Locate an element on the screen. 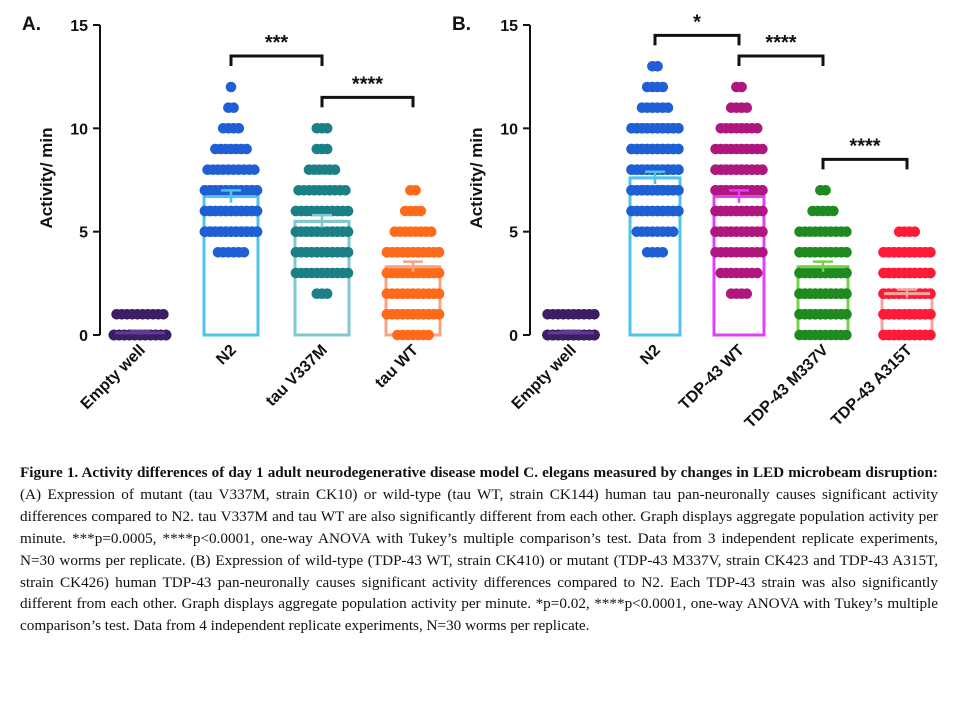 The image size is (958, 705). category-label: tau WT is located at coordinates (397, 367).